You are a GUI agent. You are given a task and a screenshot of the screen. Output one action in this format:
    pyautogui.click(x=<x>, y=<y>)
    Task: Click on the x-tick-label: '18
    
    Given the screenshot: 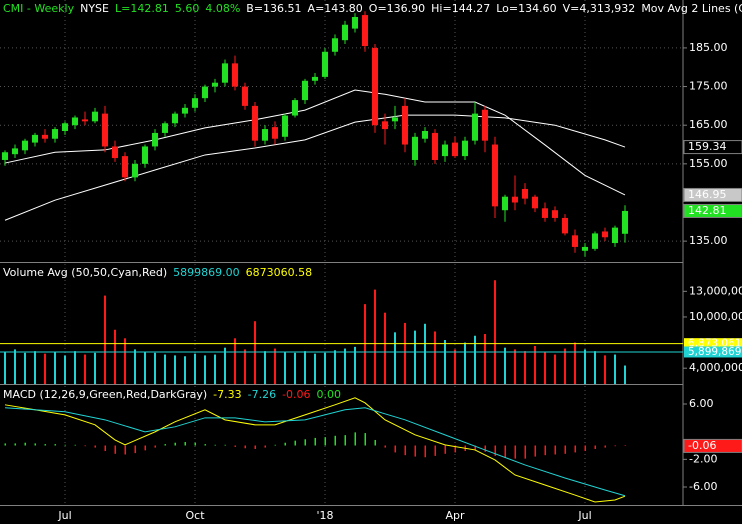 What is the action you would take?
    pyautogui.click(x=324, y=515)
    